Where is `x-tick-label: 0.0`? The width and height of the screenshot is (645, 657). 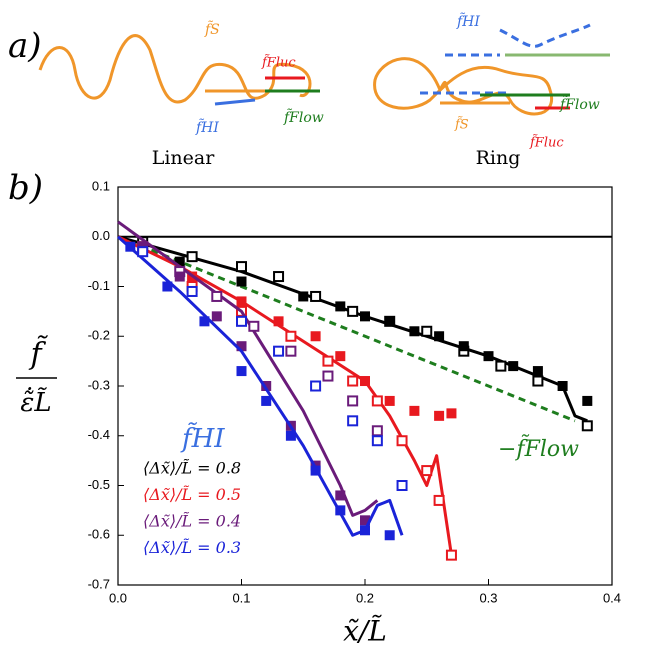 x-tick-label: 0.0 is located at coordinates (118, 597).